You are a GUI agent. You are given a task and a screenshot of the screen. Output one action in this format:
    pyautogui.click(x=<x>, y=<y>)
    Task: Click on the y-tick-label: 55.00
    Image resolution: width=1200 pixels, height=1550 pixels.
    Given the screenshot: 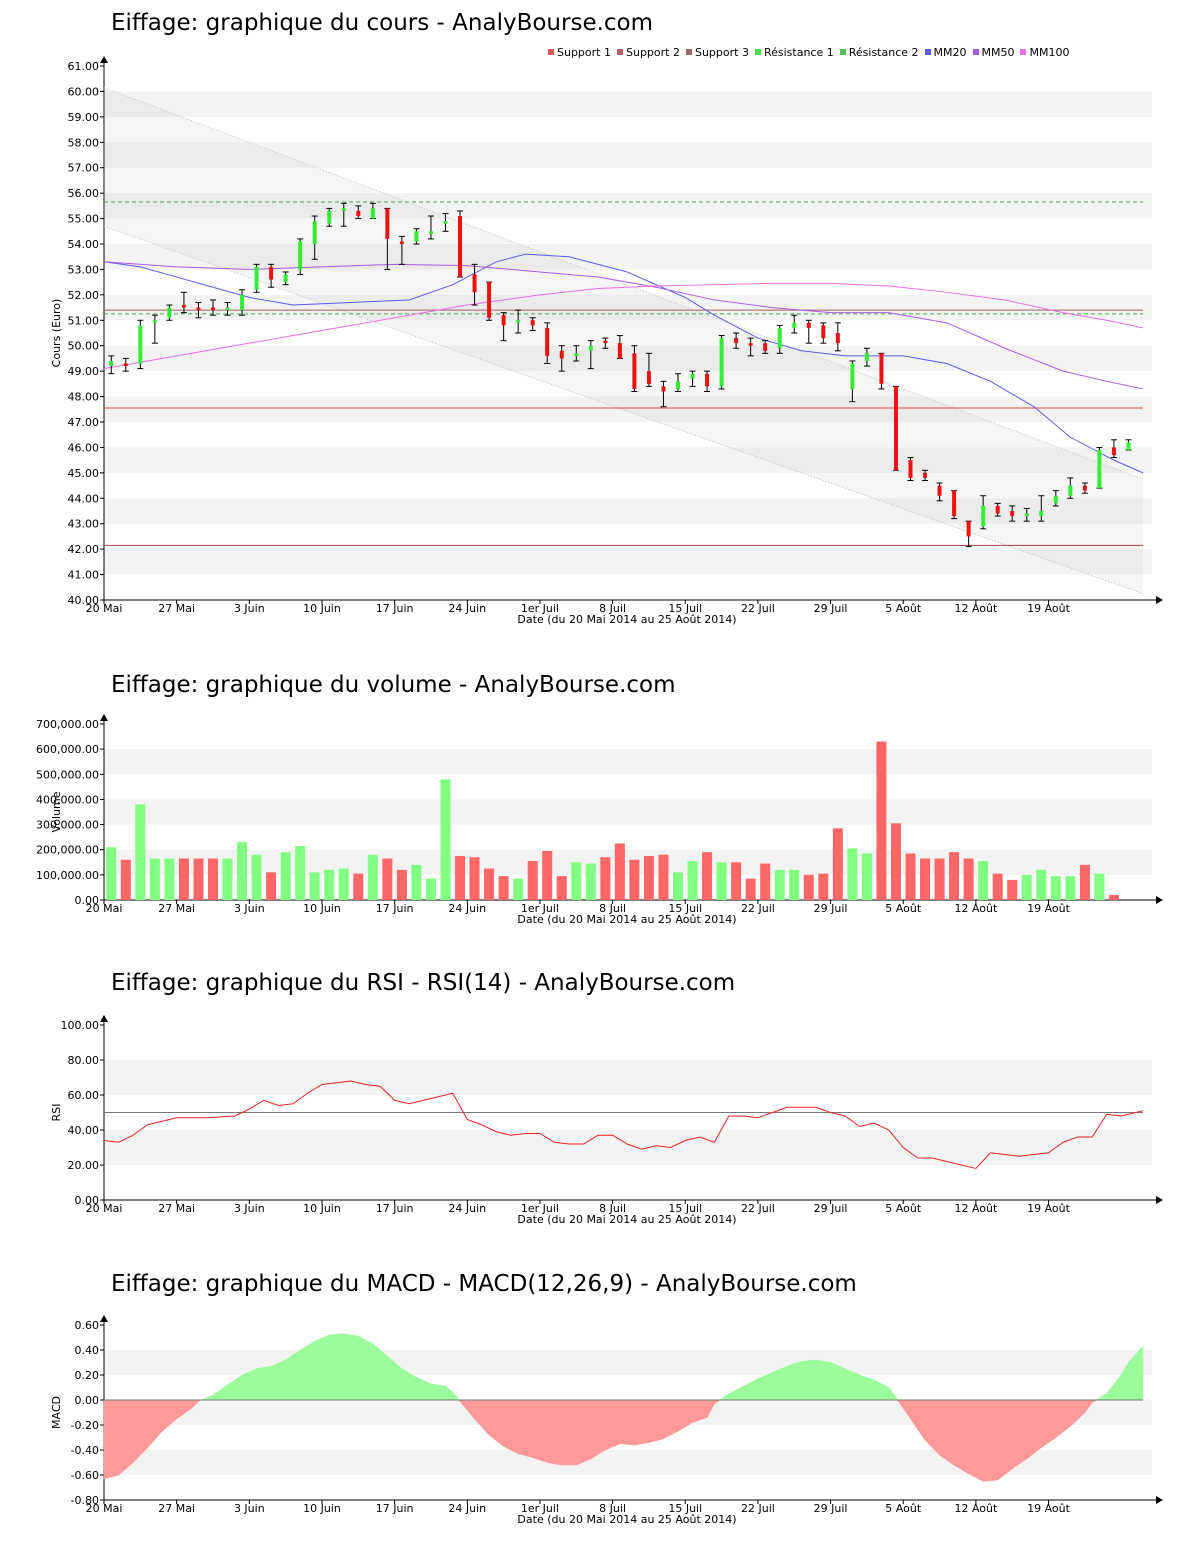 What is the action you would take?
    pyautogui.click(x=84, y=219)
    